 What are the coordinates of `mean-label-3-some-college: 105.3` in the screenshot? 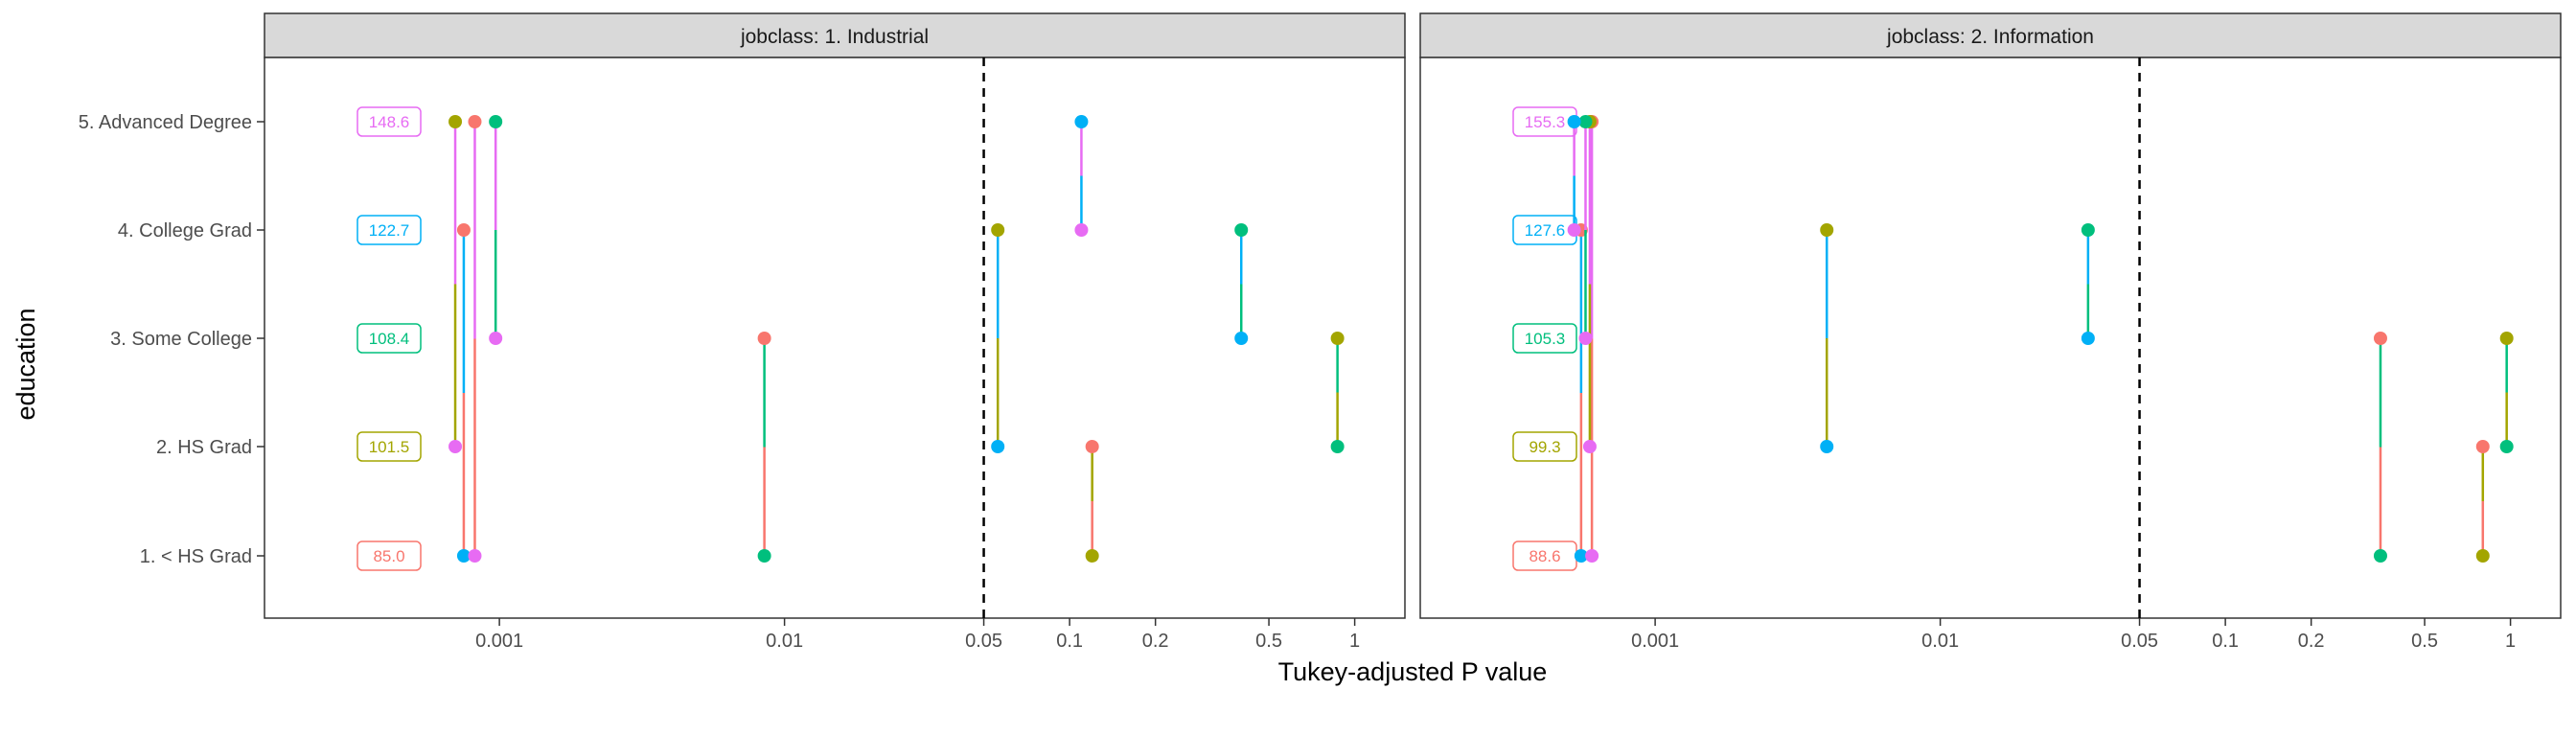 It's located at (1545, 339).